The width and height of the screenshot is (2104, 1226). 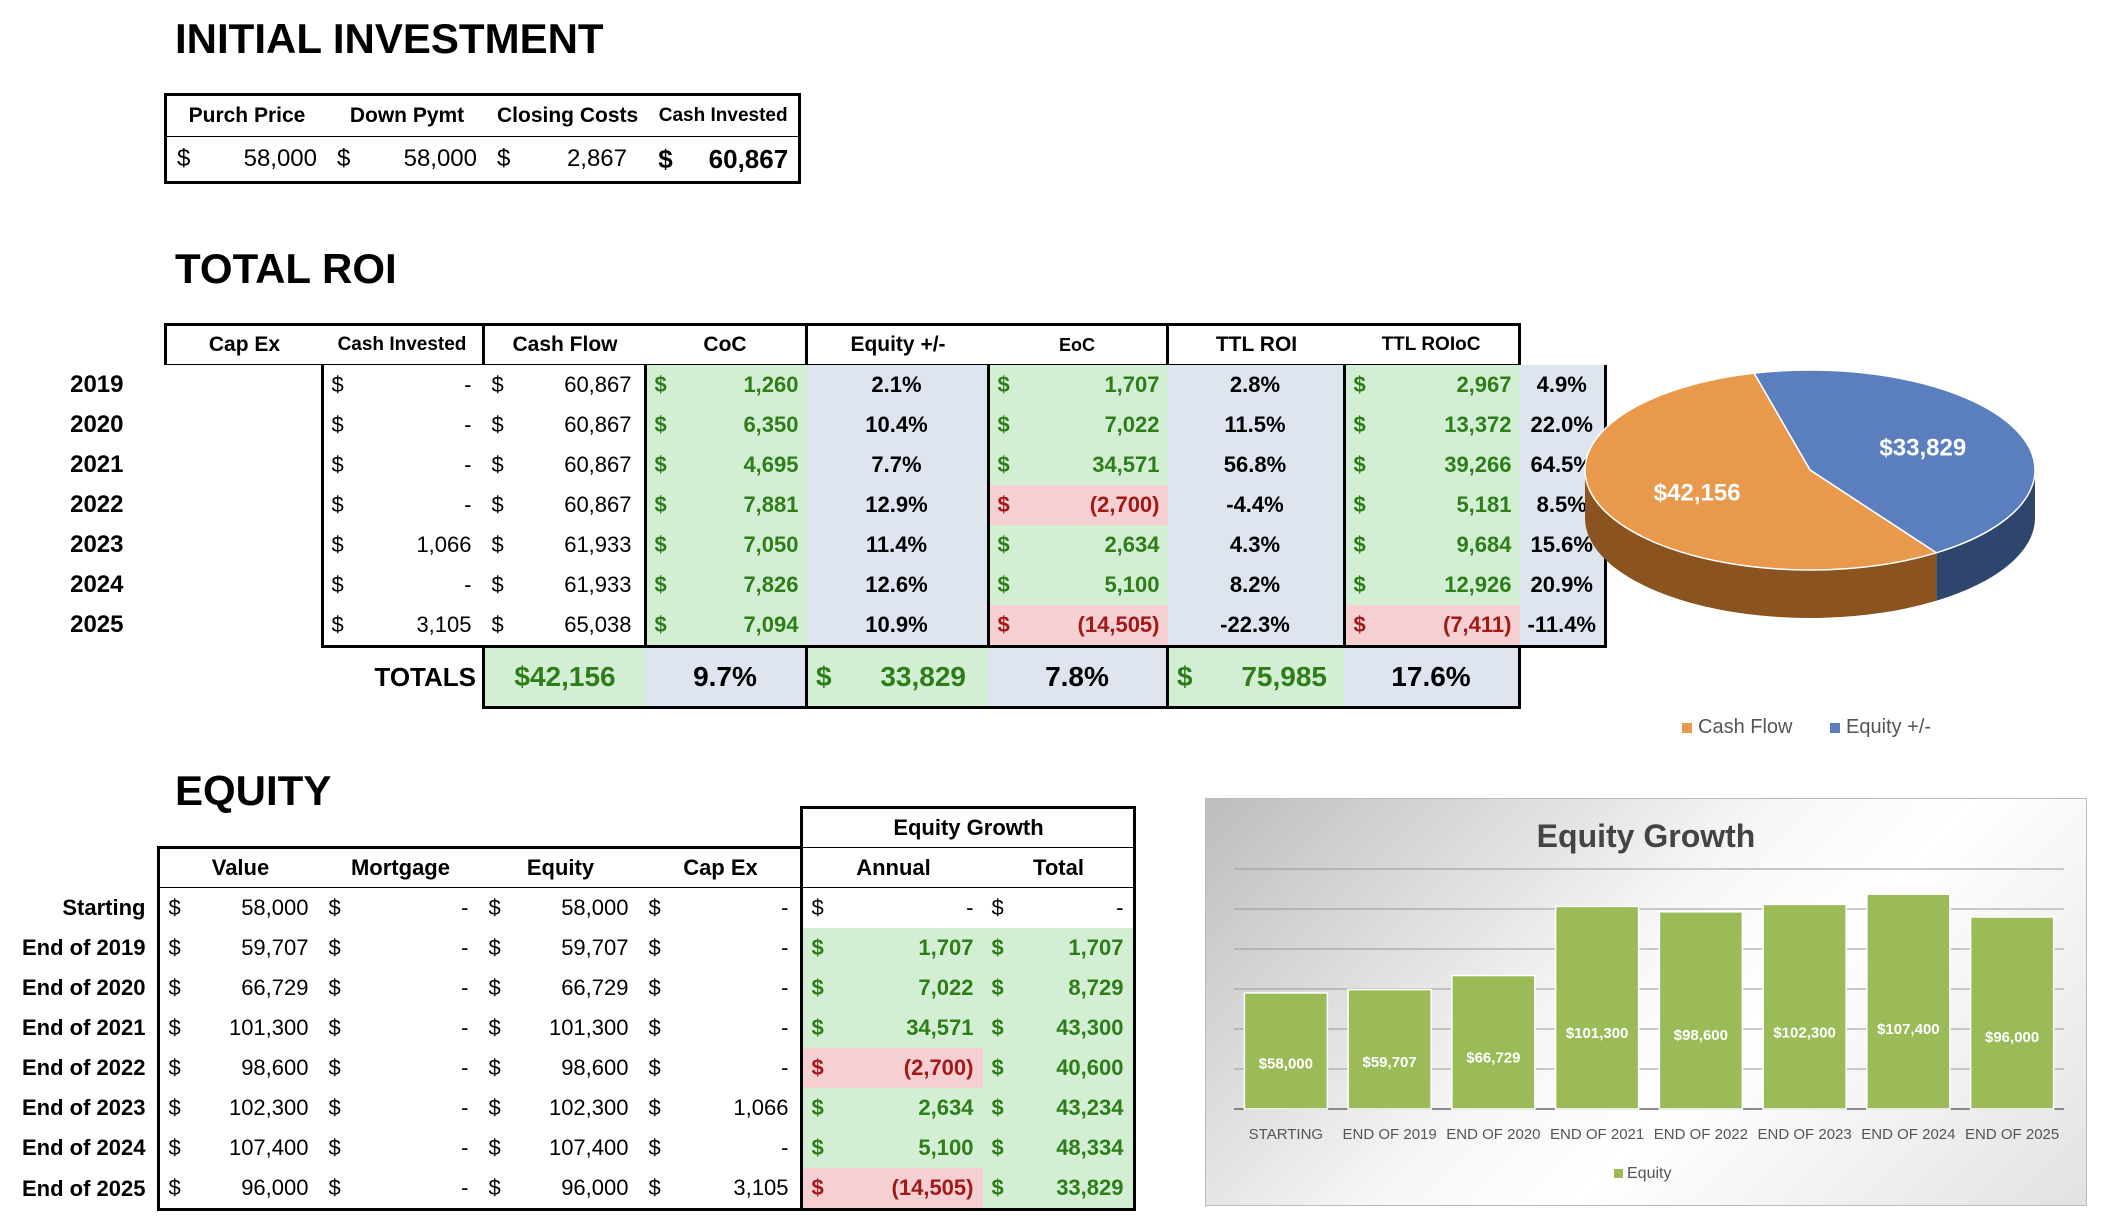 I want to click on equity-cell: $102,300, so click(x=558, y=1107).